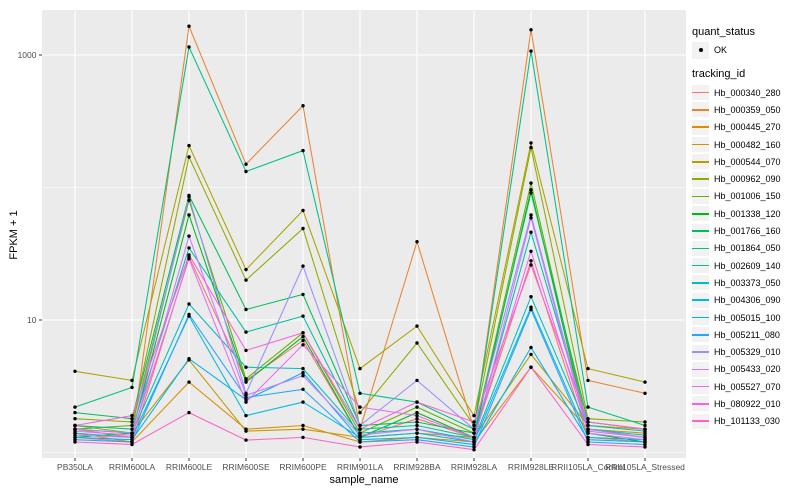 The image size is (800, 500). What do you see at coordinates (132, 467) in the screenshot?
I see `x-tick-label: RRIM600LA` at bounding box center [132, 467].